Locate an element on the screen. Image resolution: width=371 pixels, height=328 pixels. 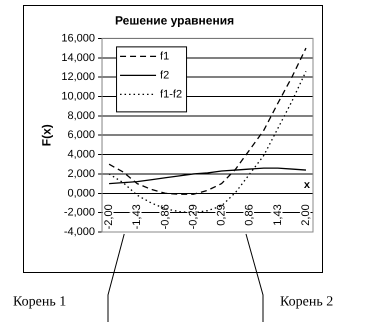
x-tick-label: 0,29 is located at coordinates (222, 215).